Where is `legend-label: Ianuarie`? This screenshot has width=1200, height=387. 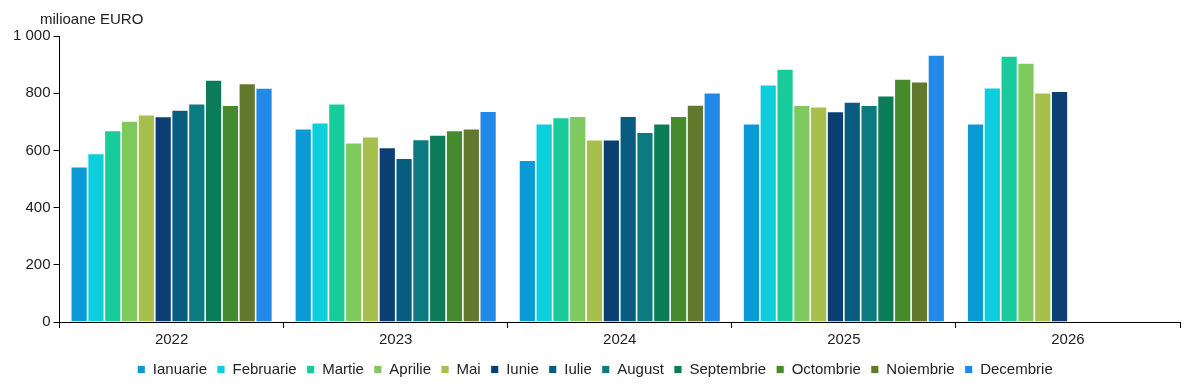
legend-label: Ianuarie is located at coordinates (179, 368).